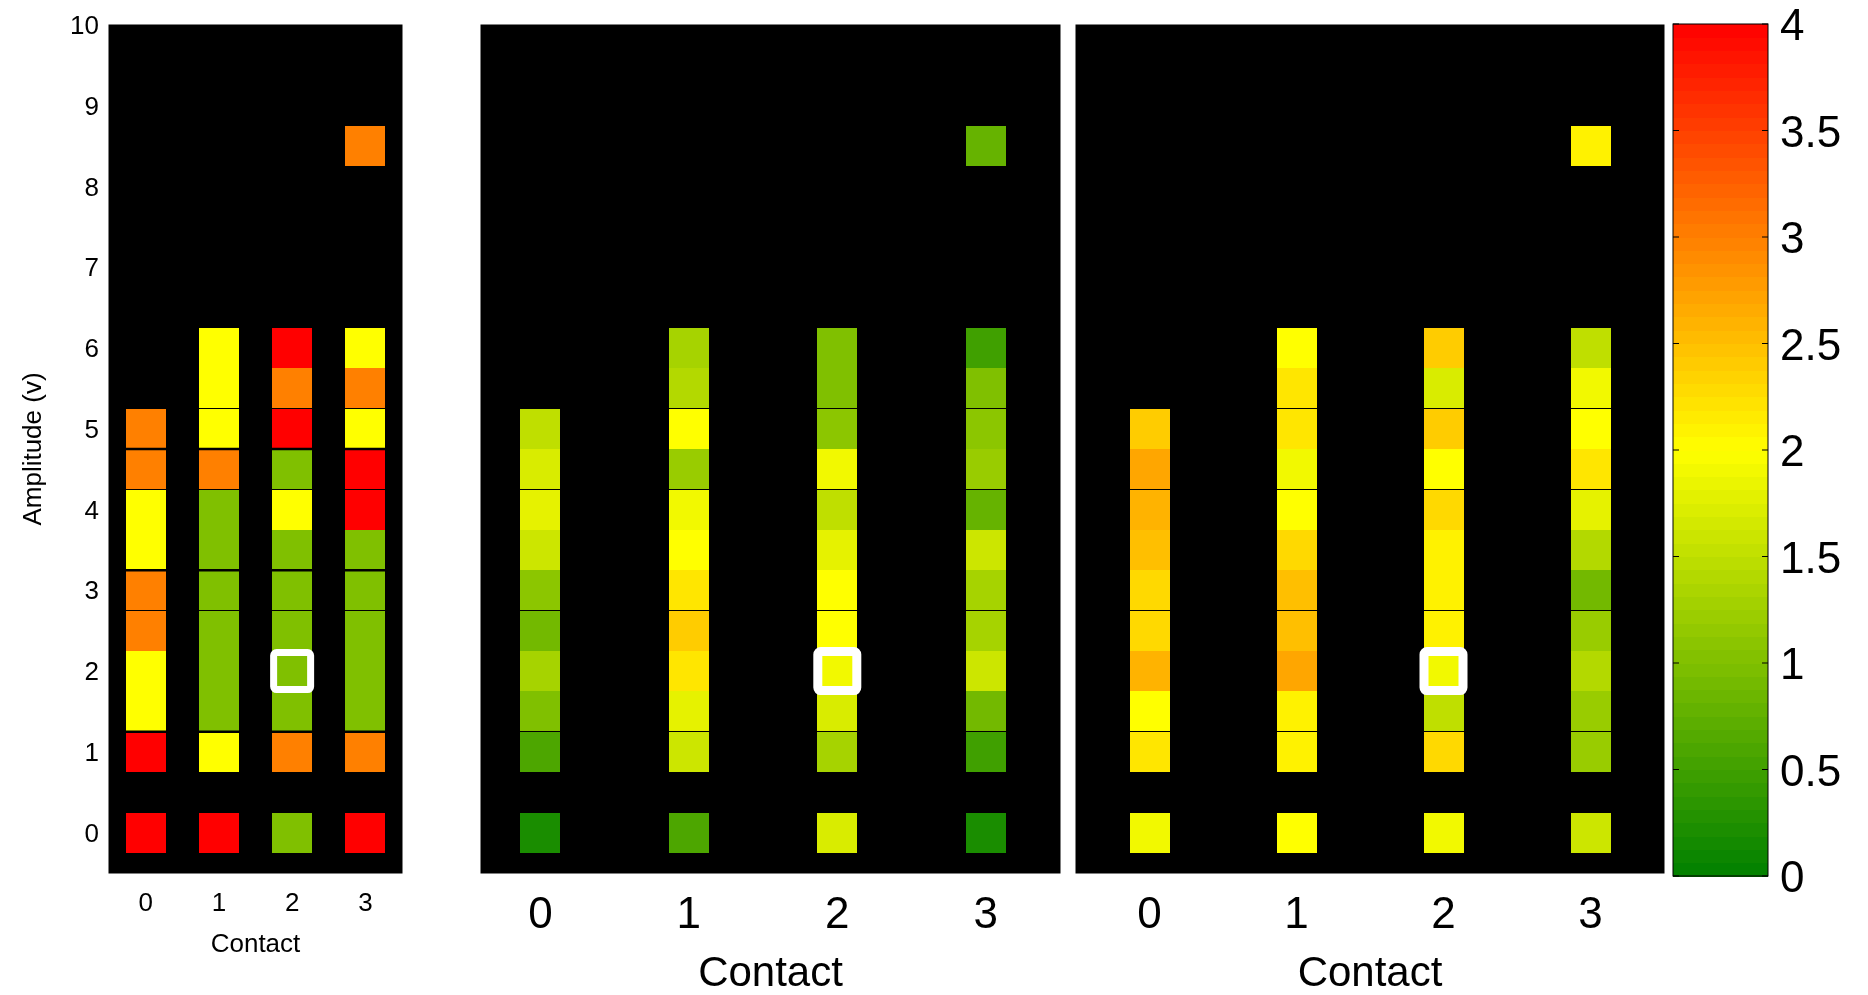  What do you see at coordinates (91, 832) in the screenshot?
I see `y-tick-label: 0` at bounding box center [91, 832].